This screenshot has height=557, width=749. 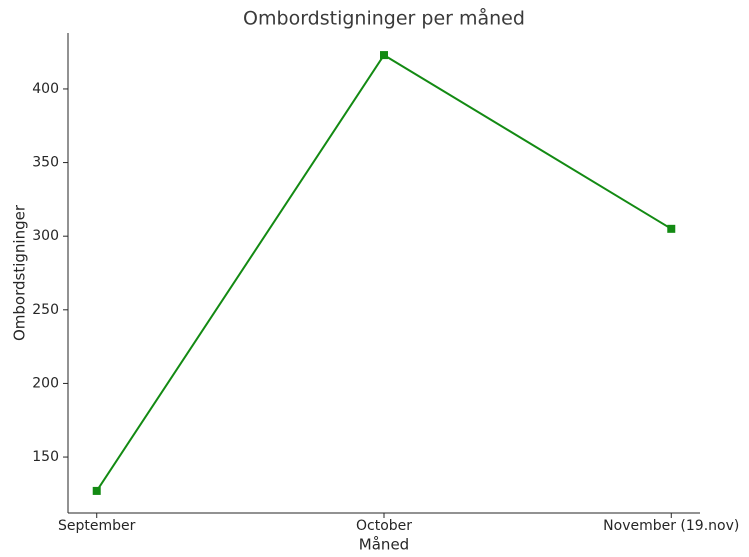 I want to click on y-tick-label: 150, so click(x=45, y=457).